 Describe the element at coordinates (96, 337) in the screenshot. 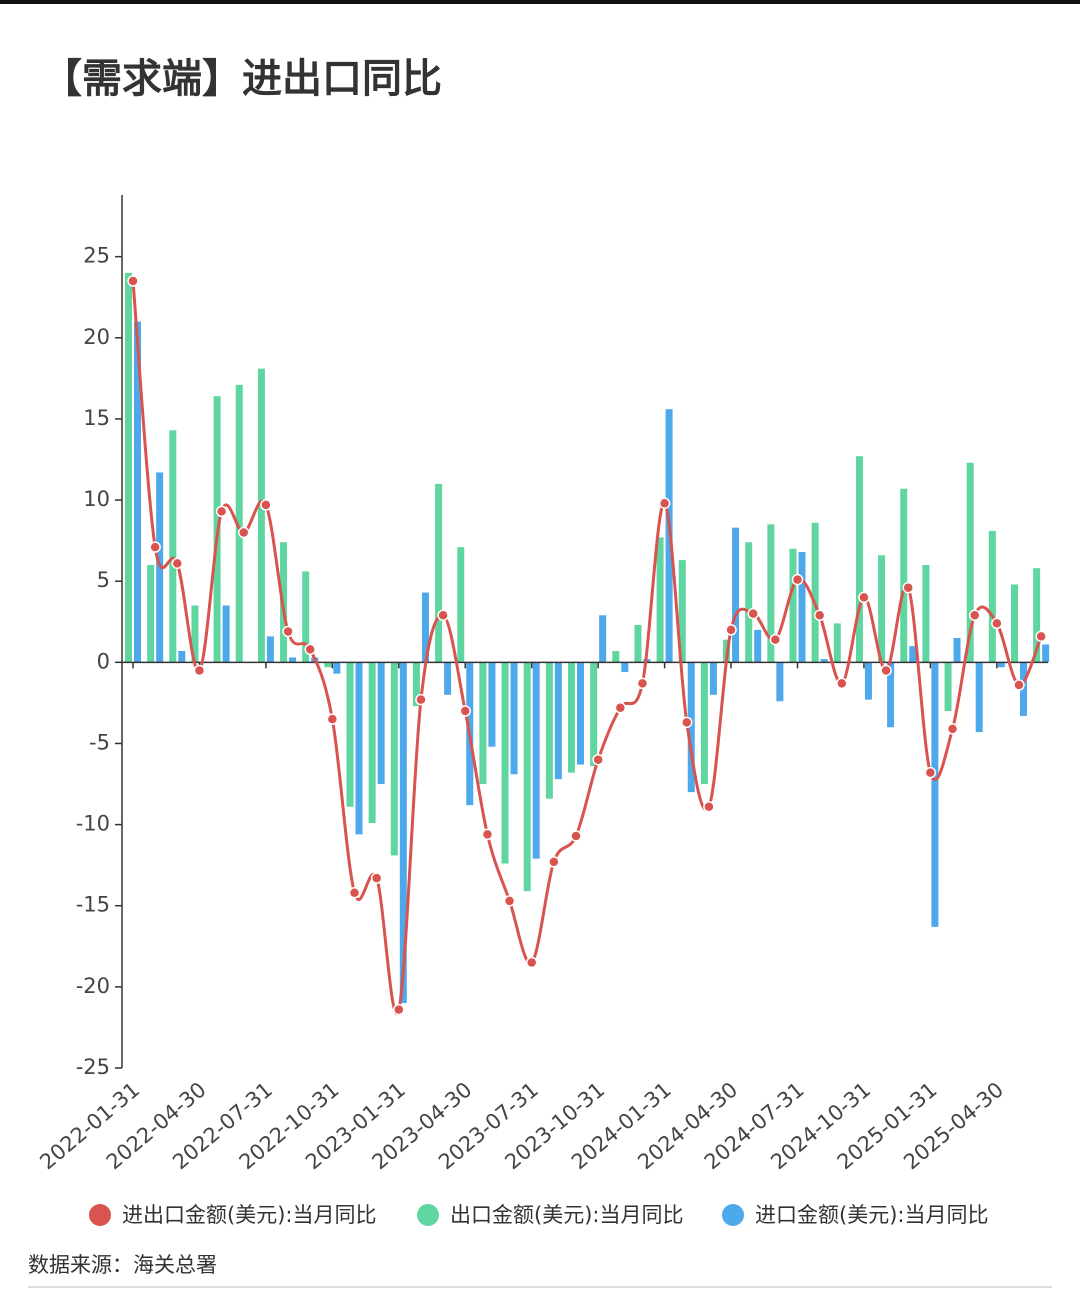

I see `y-tick-label: 20` at that location.